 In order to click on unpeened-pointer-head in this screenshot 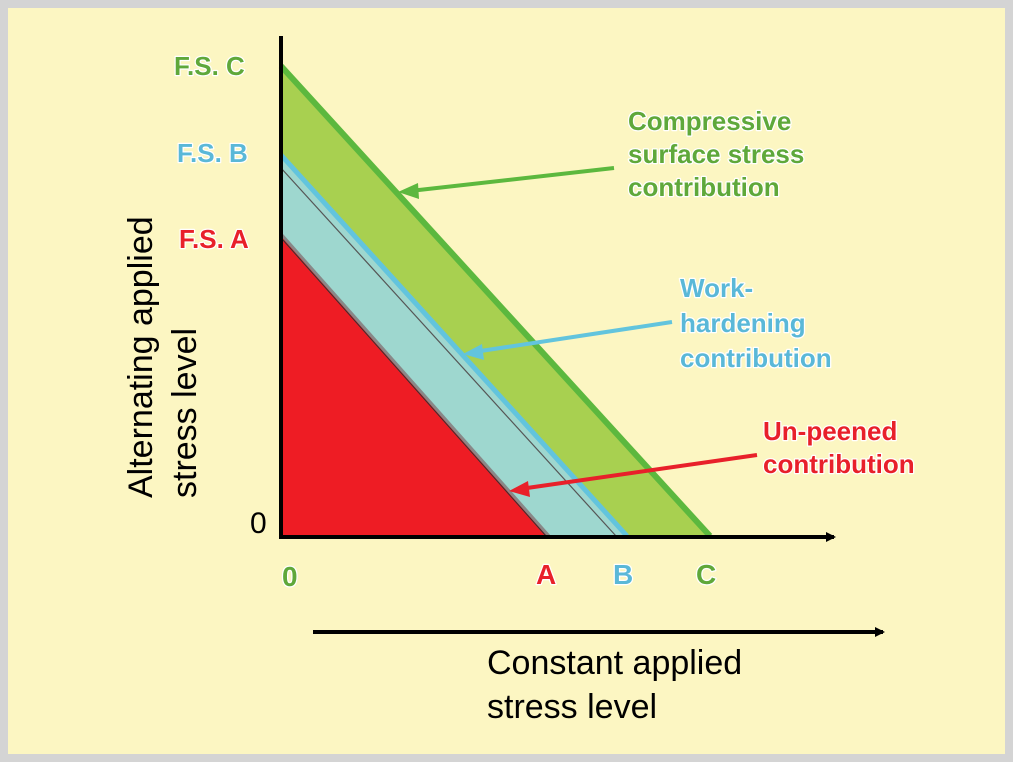, I will do `click(519, 489)`.